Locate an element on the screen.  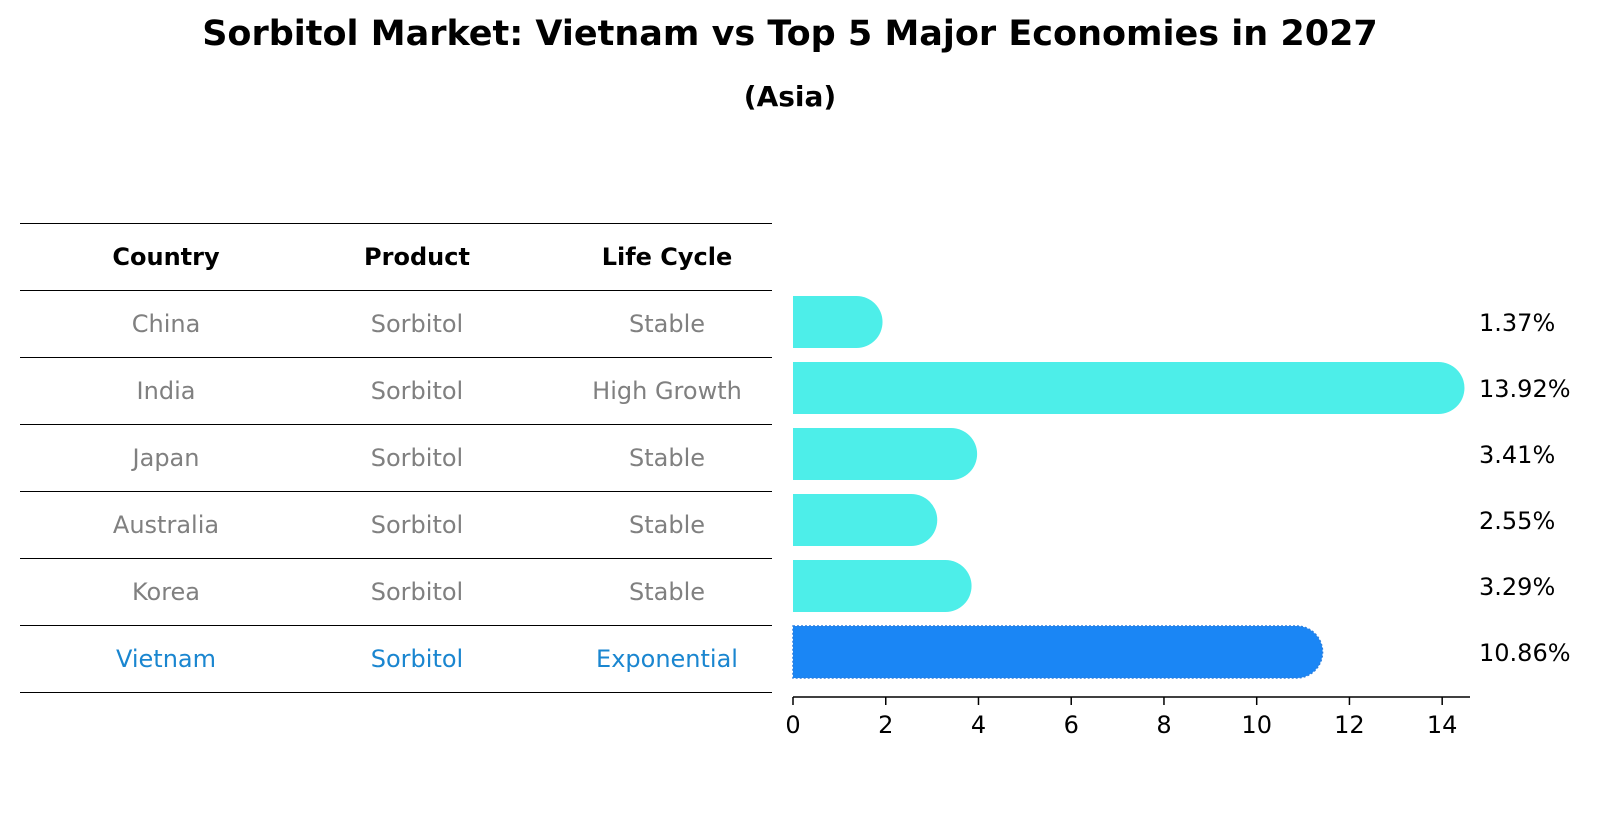
table-row: Japan Sorbitol Stable is located at coordinates (396, 458).